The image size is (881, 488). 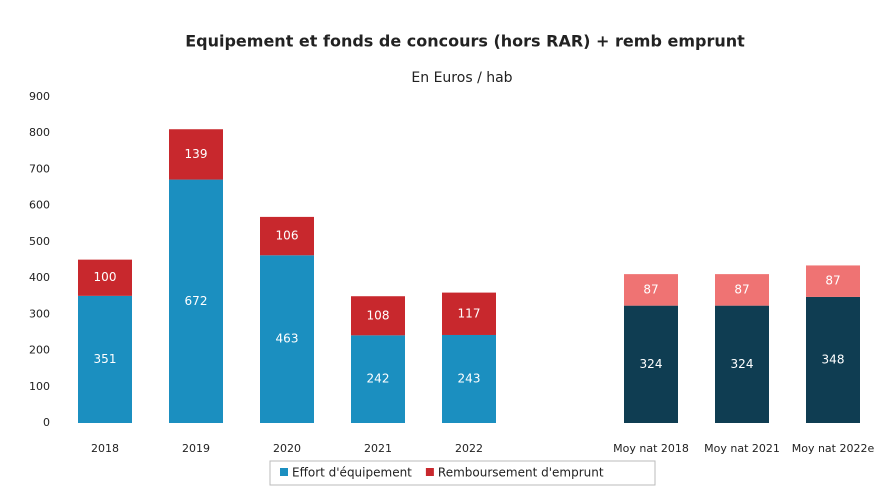 I want to click on legend-label: Effort d'équipement, so click(x=352, y=473).